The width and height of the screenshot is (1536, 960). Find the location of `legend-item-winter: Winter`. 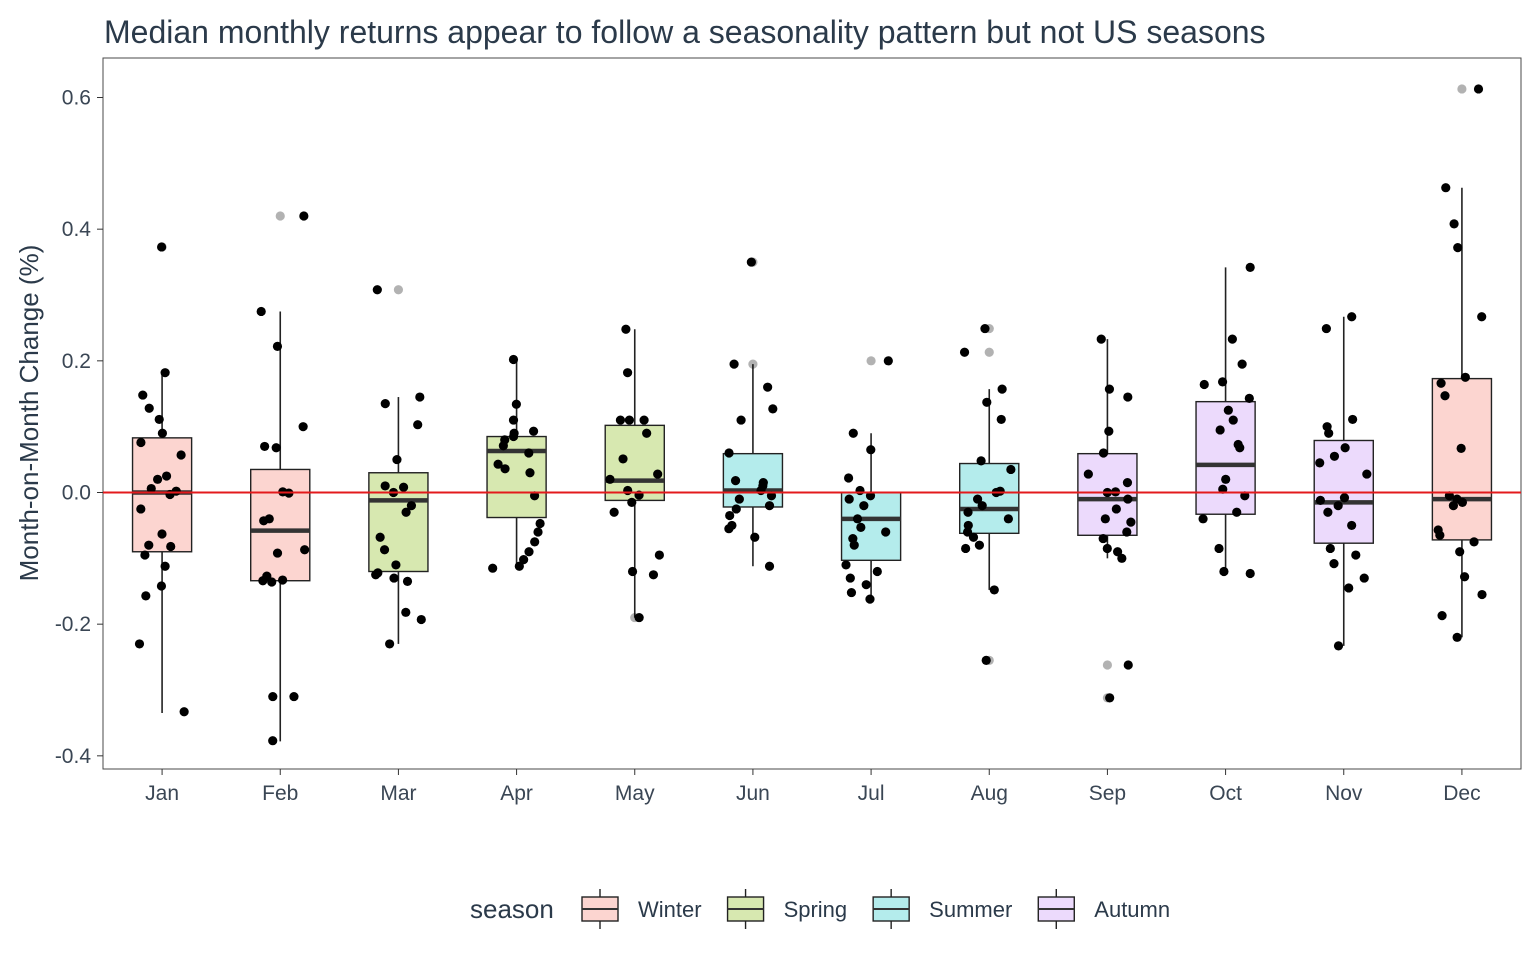

legend-item-winter: Winter is located at coordinates (641, 909).